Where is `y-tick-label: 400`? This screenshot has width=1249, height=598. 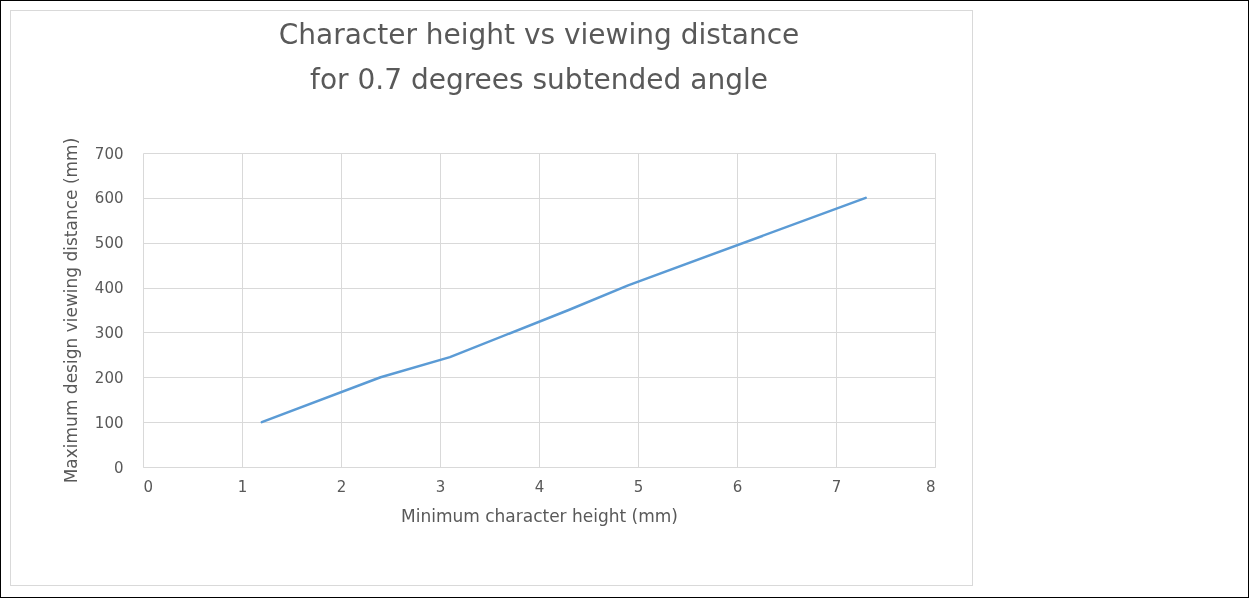
y-tick-label: 400 is located at coordinates (109, 288).